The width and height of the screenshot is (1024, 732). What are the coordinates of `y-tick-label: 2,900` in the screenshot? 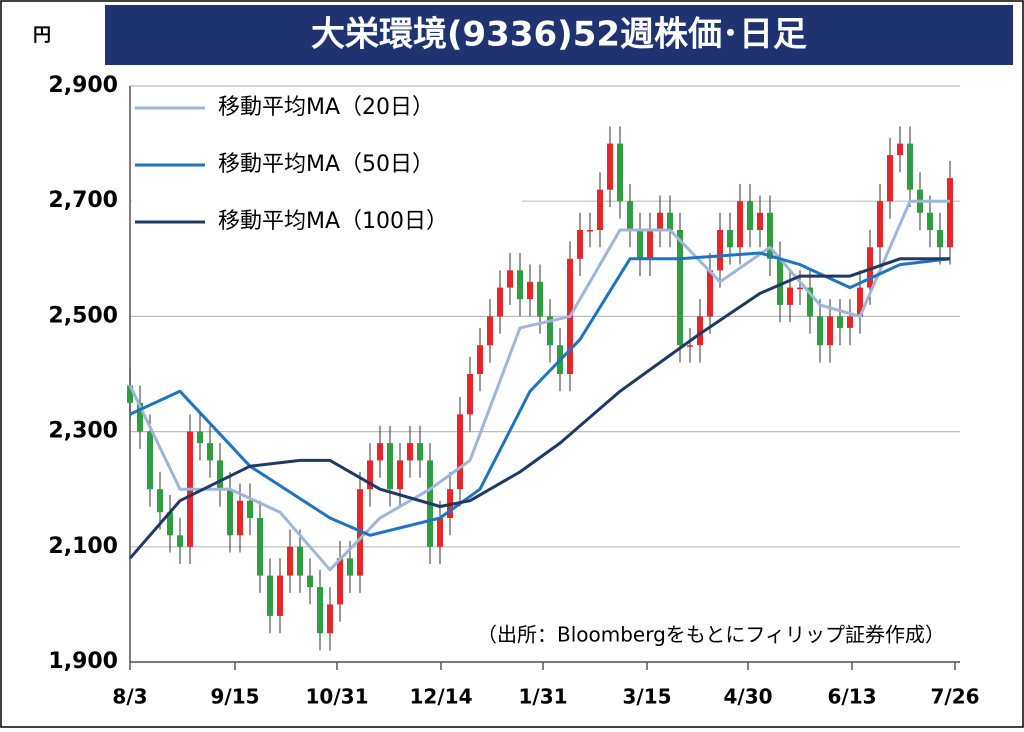 It's located at (83, 85).